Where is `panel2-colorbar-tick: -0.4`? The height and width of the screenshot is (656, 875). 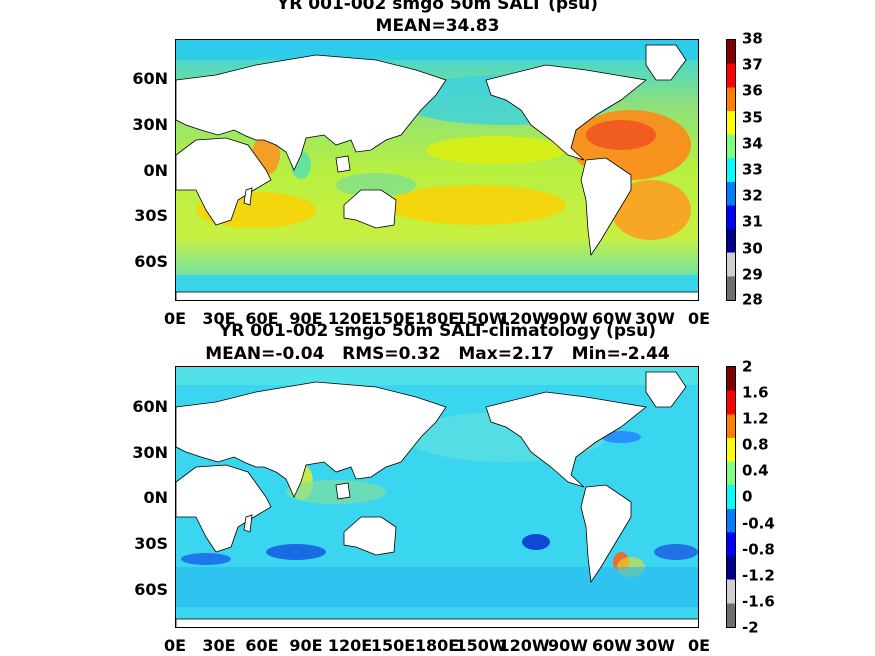 panel2-colorbar-tick: -0.4 is located at coordinates (758, 523).